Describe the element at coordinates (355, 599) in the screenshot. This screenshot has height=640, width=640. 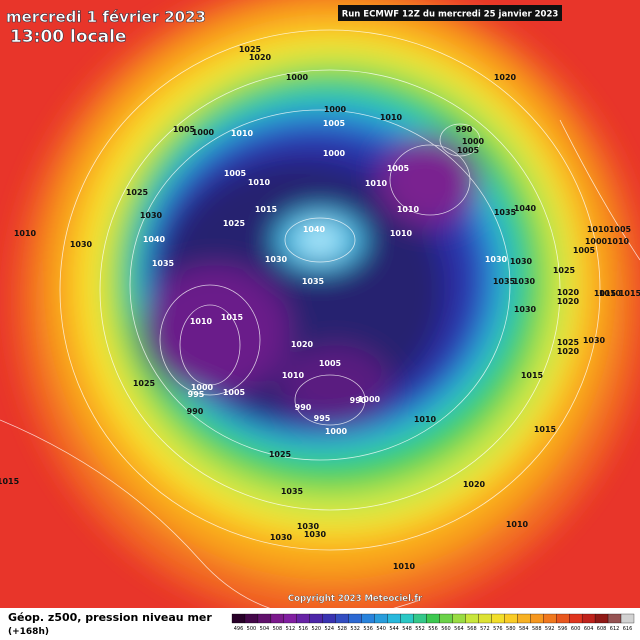
I see `copyright: Copyright 2023 Meteociel.fr` at that location.